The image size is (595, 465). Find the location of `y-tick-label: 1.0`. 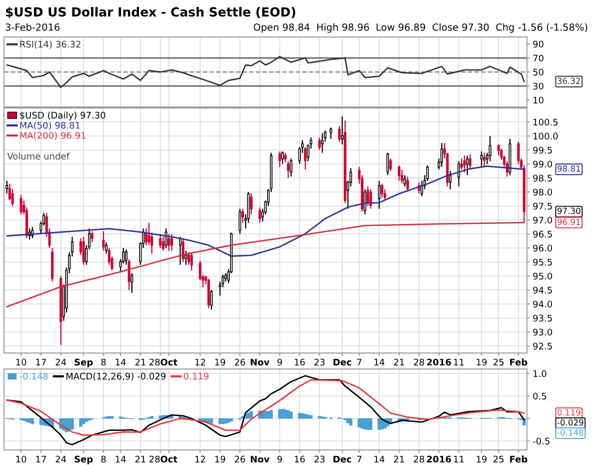

y-tick-label: 1.0 is located at coordinates (540, 374).